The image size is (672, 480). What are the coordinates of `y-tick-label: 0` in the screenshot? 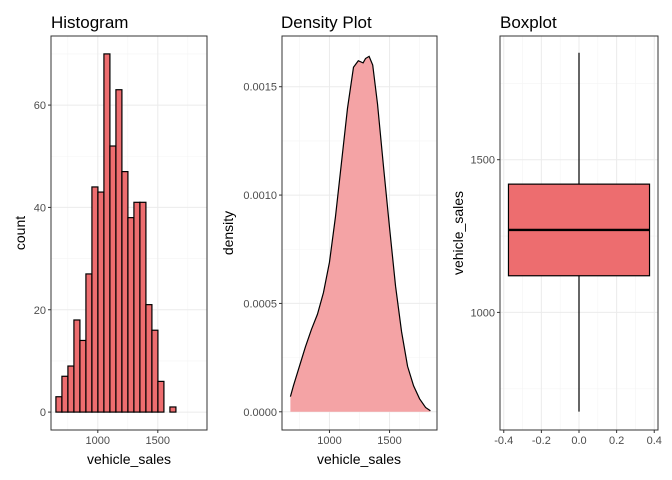 It's located at (43, 413).